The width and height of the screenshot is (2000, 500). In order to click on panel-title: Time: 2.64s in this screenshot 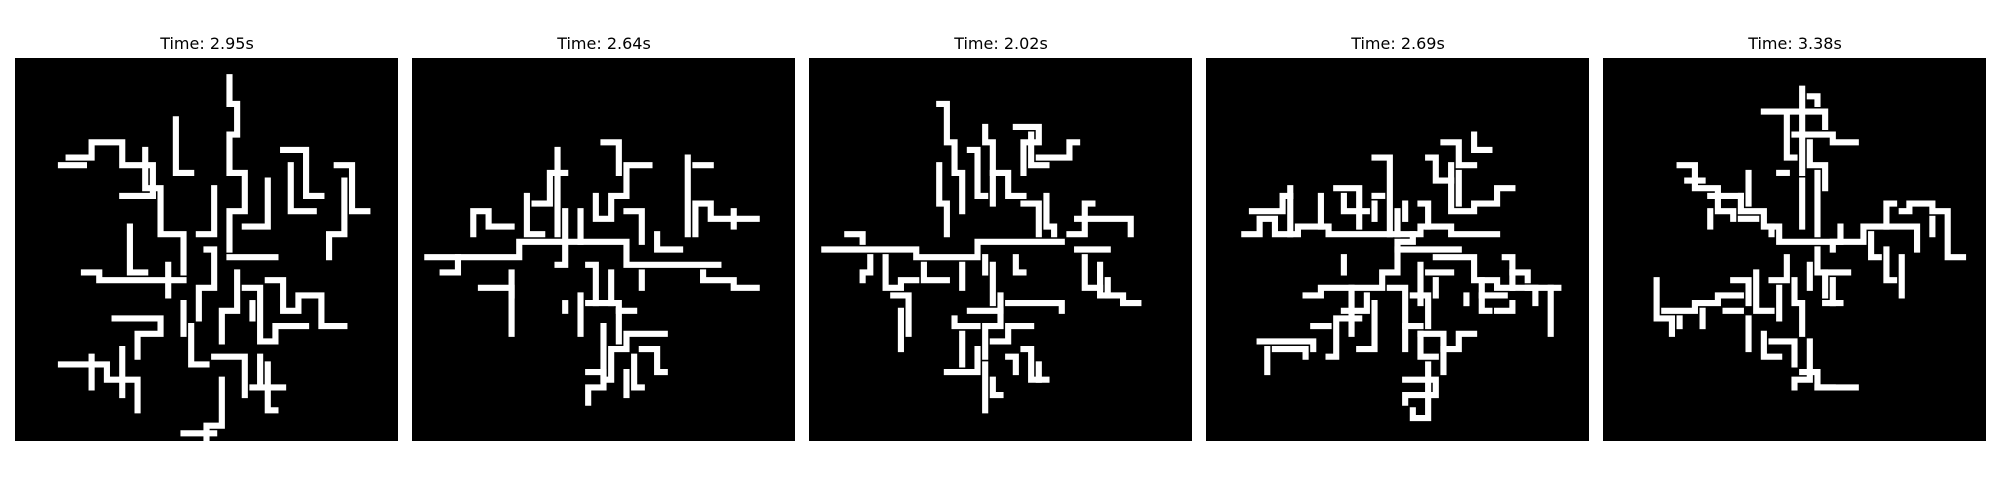, I will do `click(604, 43)`.